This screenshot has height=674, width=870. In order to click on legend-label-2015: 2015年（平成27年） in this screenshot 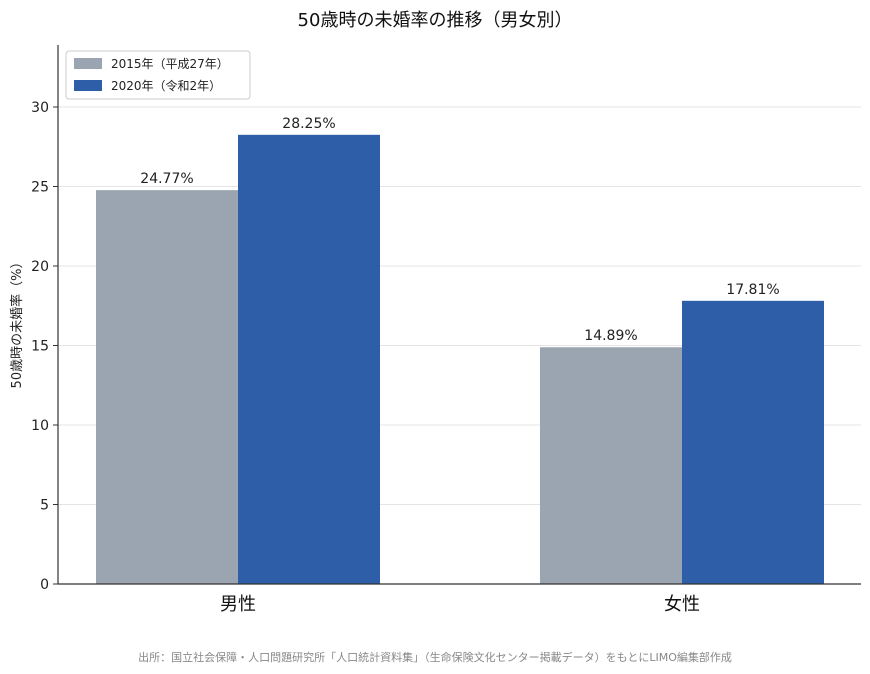, I will do `click(170, 64)`.